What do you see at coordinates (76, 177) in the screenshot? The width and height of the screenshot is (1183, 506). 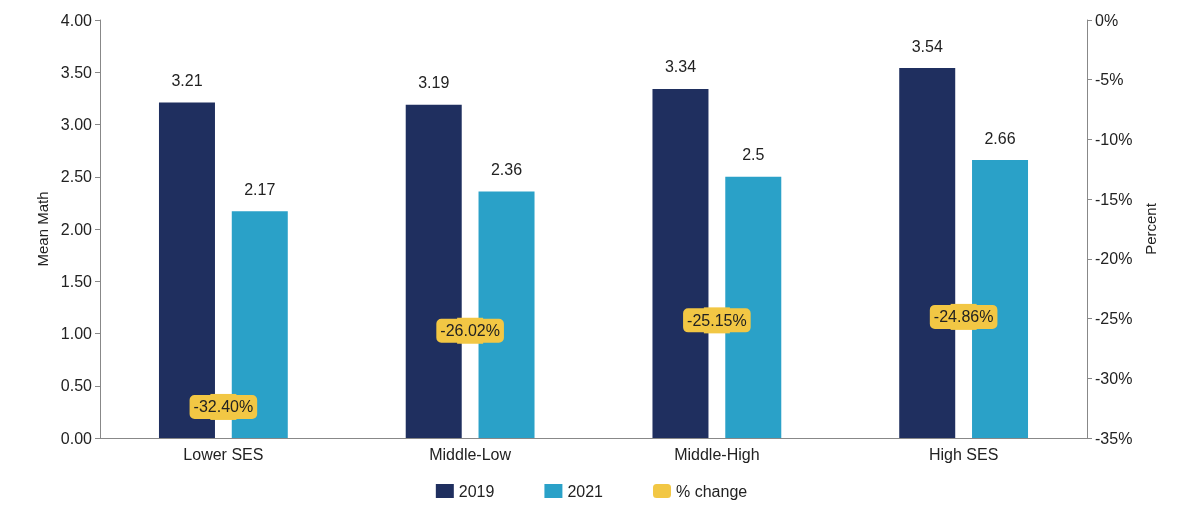 I see `y-tick-label: 2.50` at bounding box center [76, 177].